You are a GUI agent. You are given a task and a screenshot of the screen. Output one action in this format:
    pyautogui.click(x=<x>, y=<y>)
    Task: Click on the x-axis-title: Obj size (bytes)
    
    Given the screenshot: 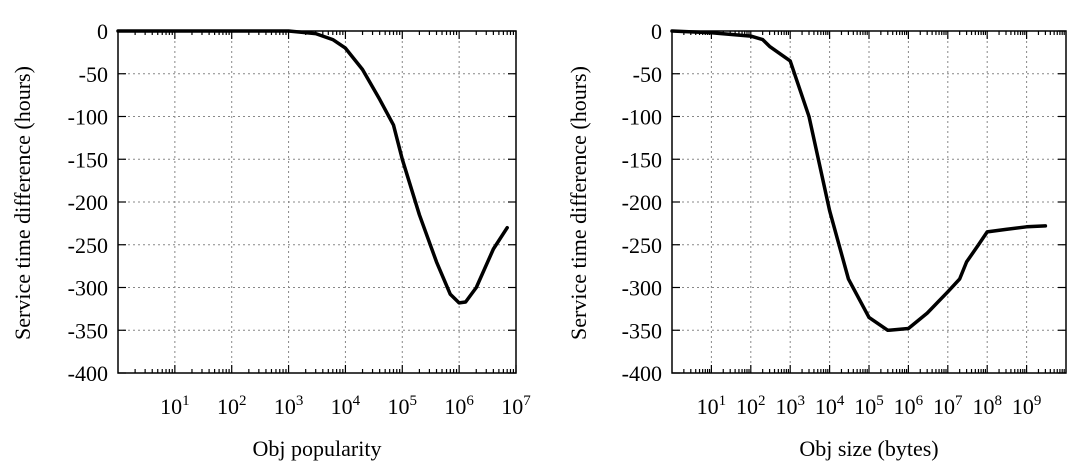 What is the action you would take?
    pyautogui.click(x=868, y=448)
    